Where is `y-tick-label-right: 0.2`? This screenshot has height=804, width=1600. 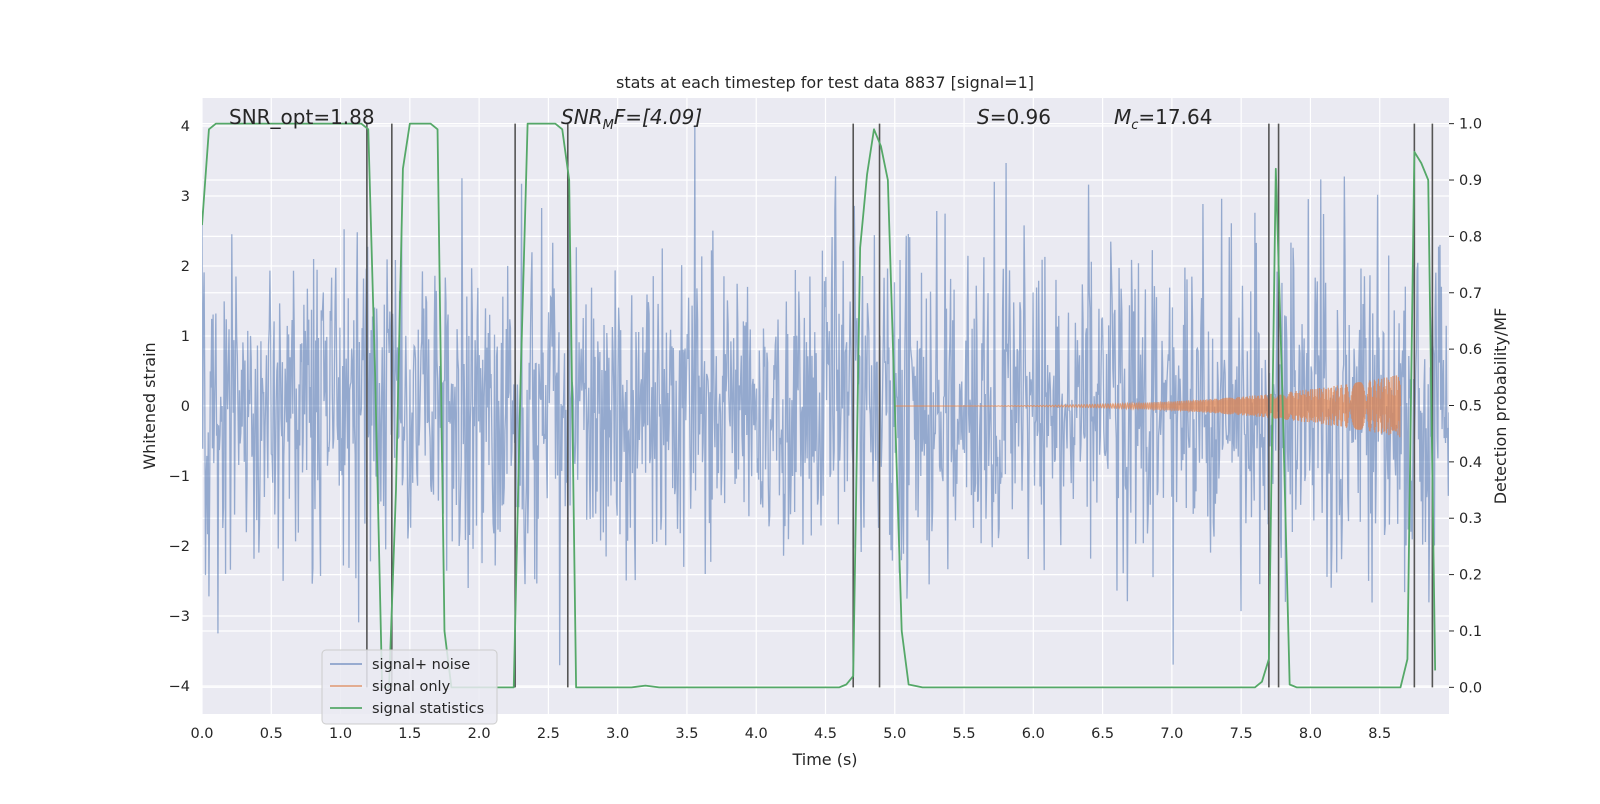 y-tick-label-right: 0.2 is located at coordinates (1470, 576).